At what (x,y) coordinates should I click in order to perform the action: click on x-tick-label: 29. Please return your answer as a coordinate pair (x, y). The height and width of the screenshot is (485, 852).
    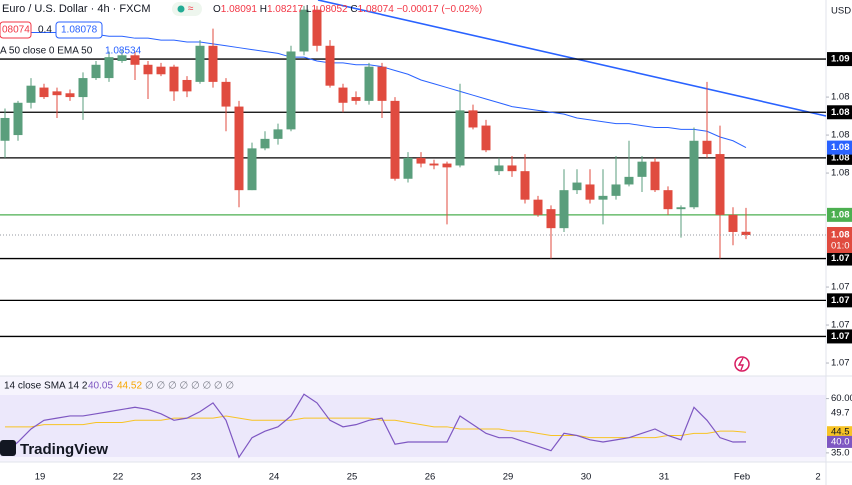
    Looking at the image, I should click on (508, 477).